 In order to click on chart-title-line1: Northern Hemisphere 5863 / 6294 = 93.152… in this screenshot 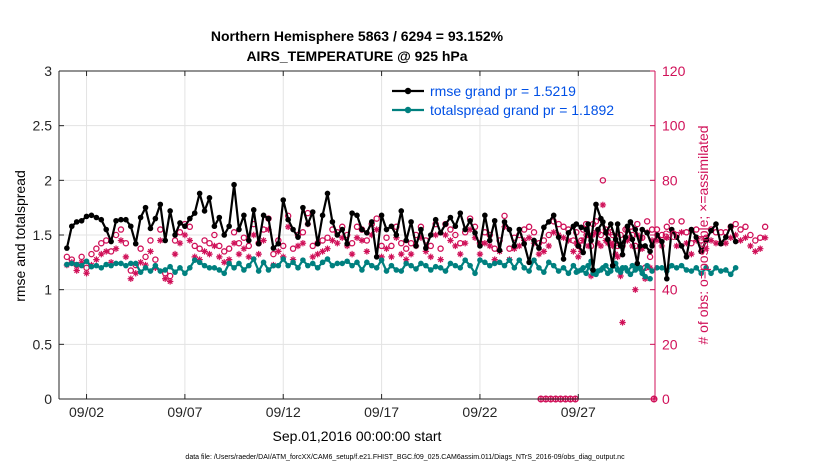, I will do `click(357, 36)`.